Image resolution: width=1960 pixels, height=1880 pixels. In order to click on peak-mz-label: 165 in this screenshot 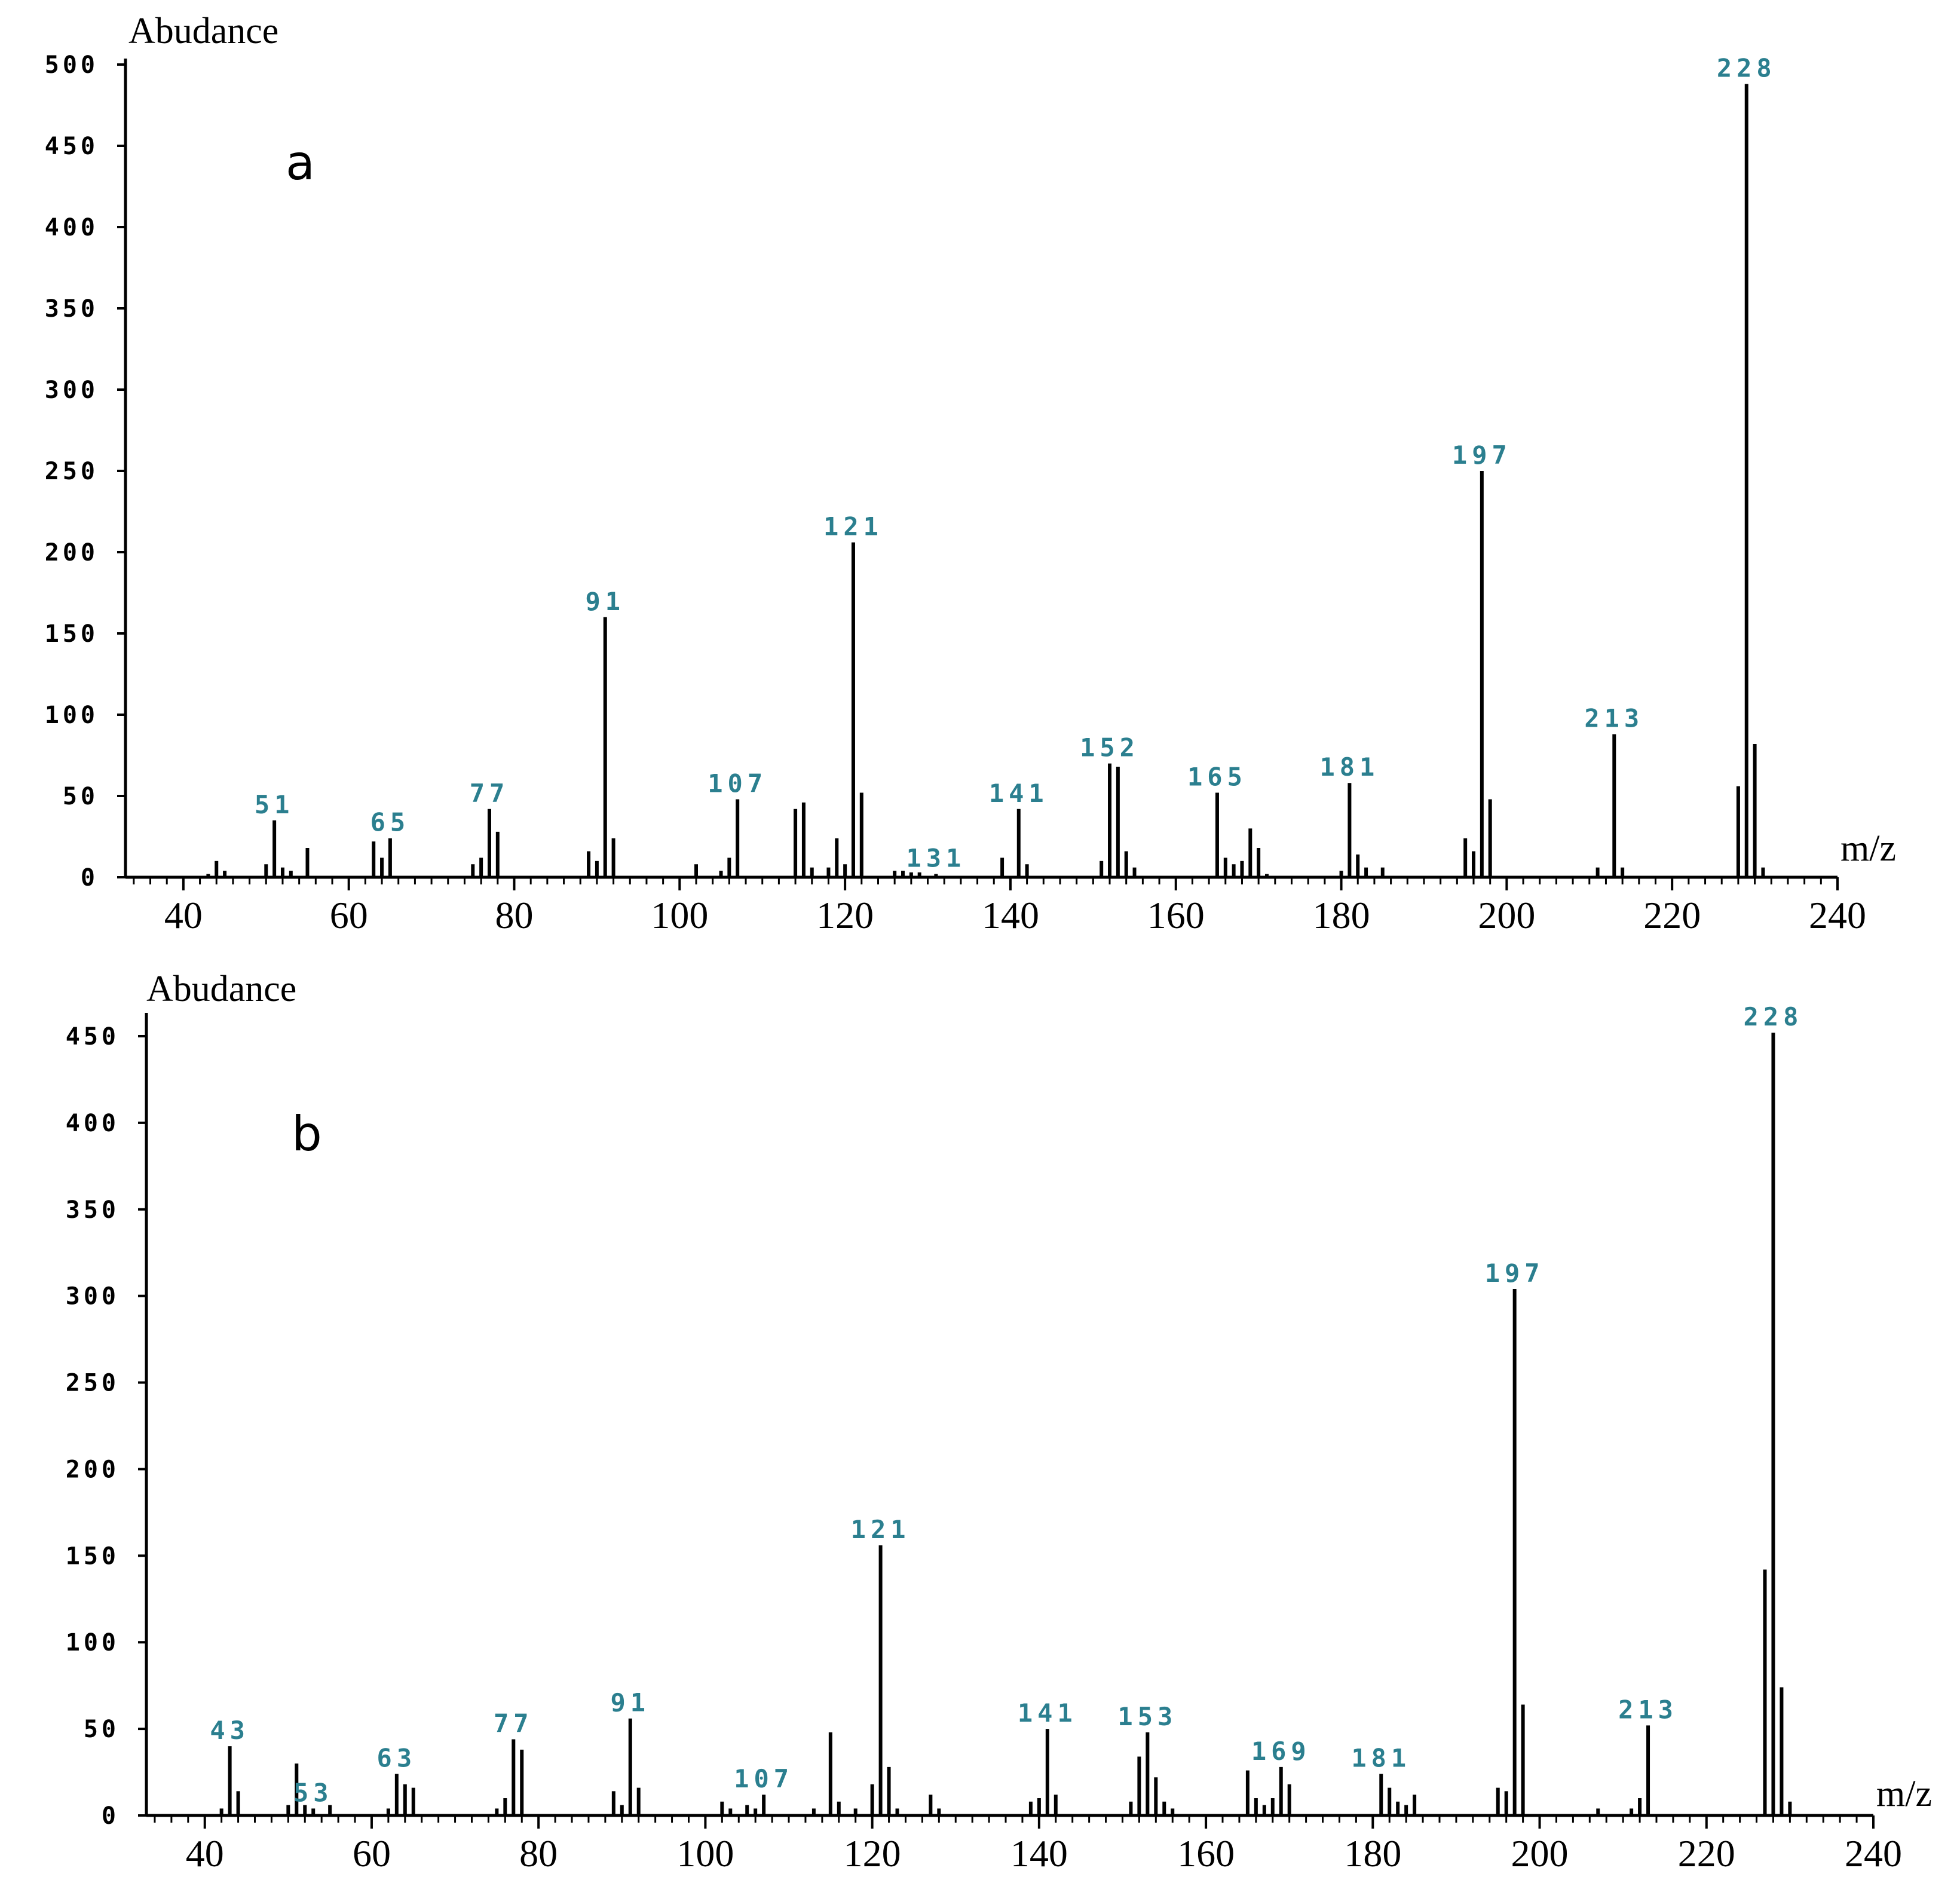, I will do `click(1217, 777)`.